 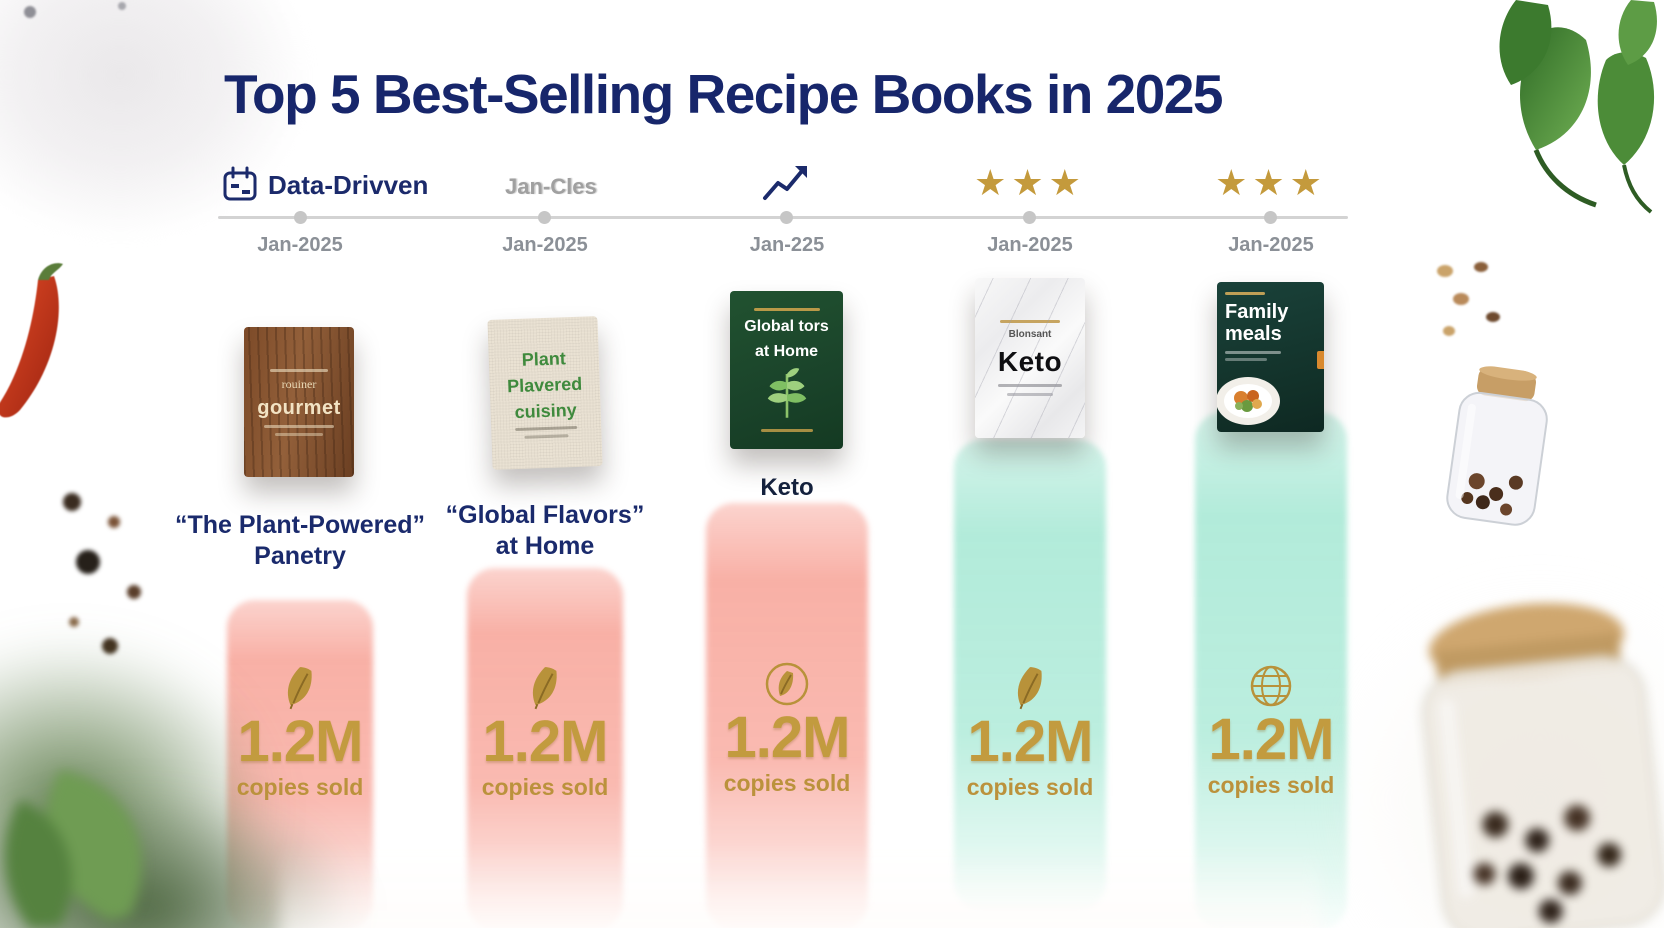 What do you see at coordinates (1320, 360) in the screenshot?
I see `cover-ribbon` at bounding box center [1320, 360].